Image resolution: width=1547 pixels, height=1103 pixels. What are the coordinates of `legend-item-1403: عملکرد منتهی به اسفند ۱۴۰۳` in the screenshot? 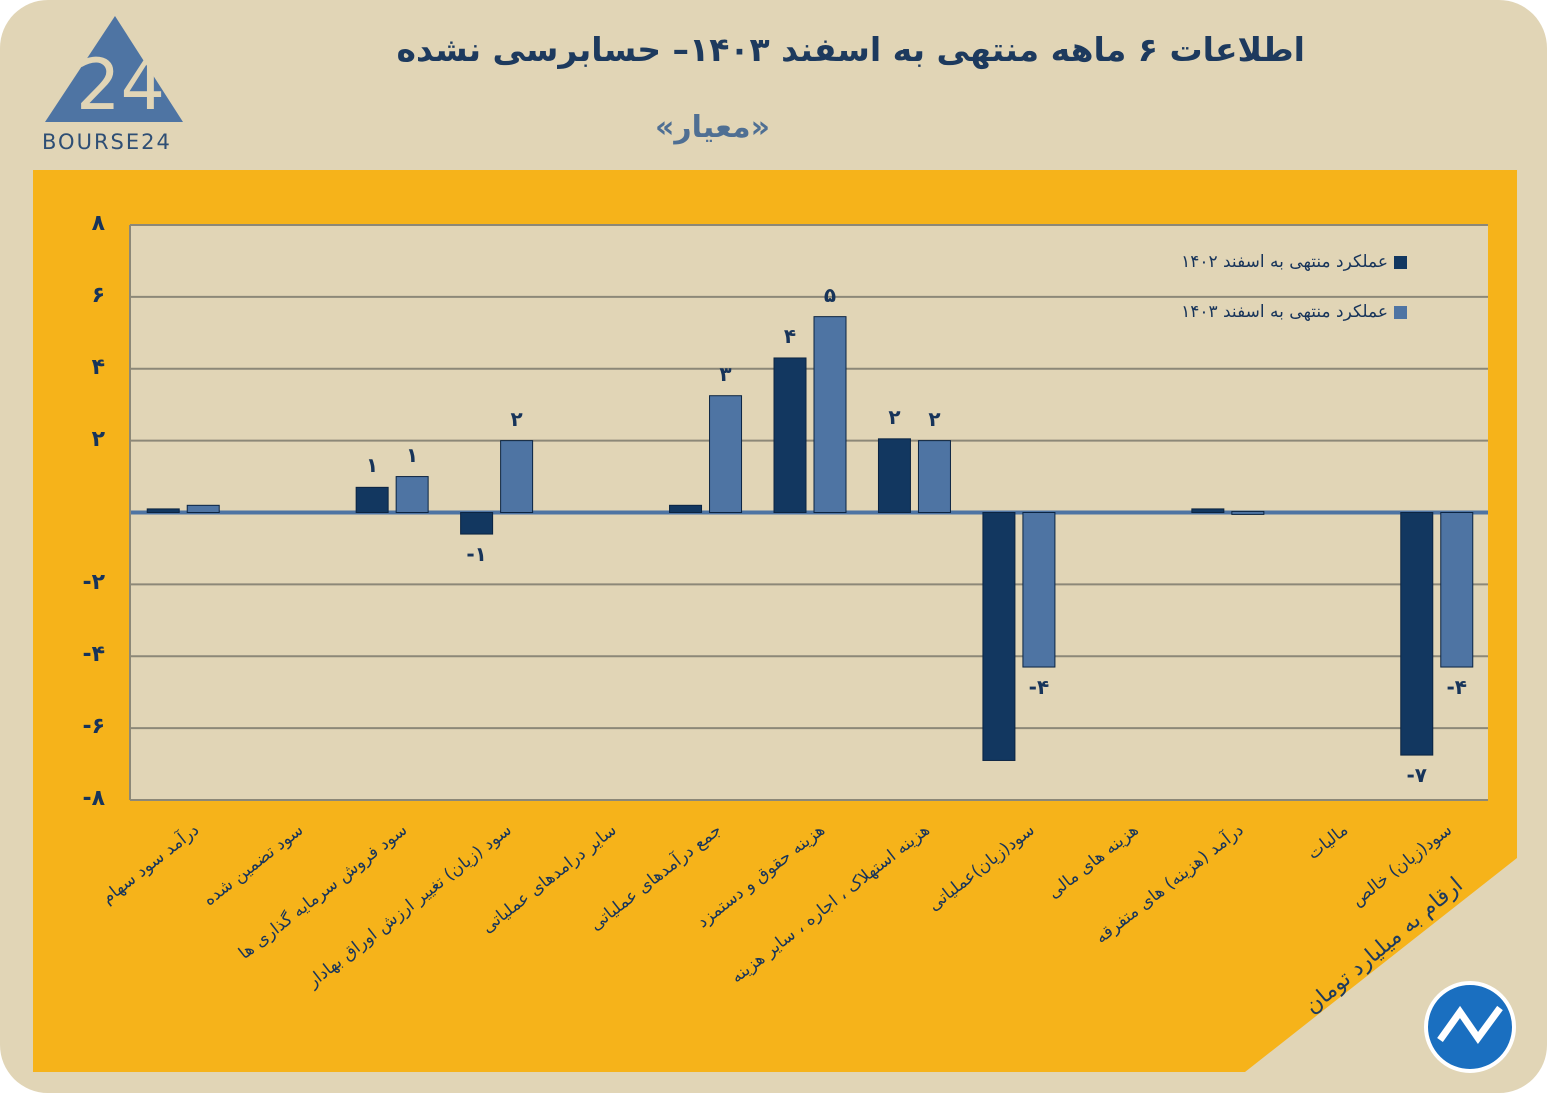 It's located at (1294, 312).